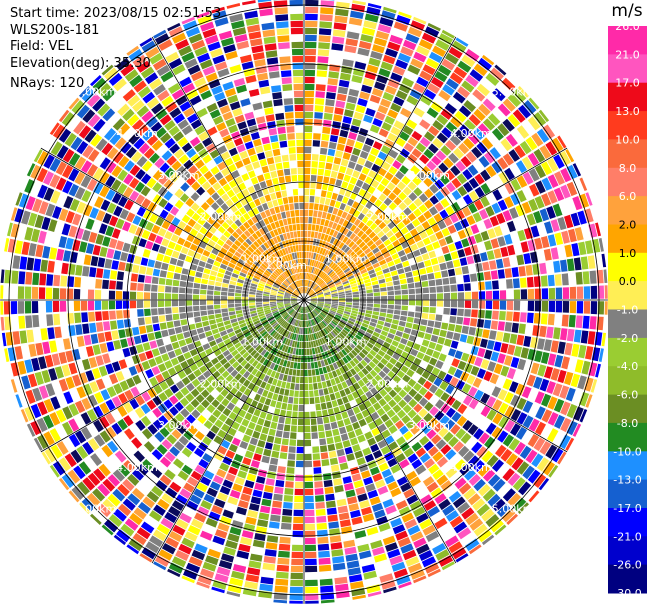 This screenshot has height=607, width=647. I want to click on colorbar-tick-label: -21.0, so click(627, 536).